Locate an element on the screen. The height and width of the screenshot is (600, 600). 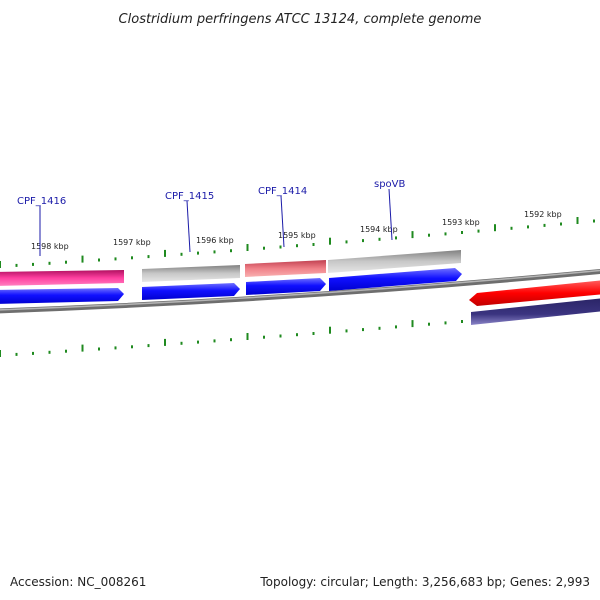
outer-ruler-ticks is located at coordinates (297, 242).